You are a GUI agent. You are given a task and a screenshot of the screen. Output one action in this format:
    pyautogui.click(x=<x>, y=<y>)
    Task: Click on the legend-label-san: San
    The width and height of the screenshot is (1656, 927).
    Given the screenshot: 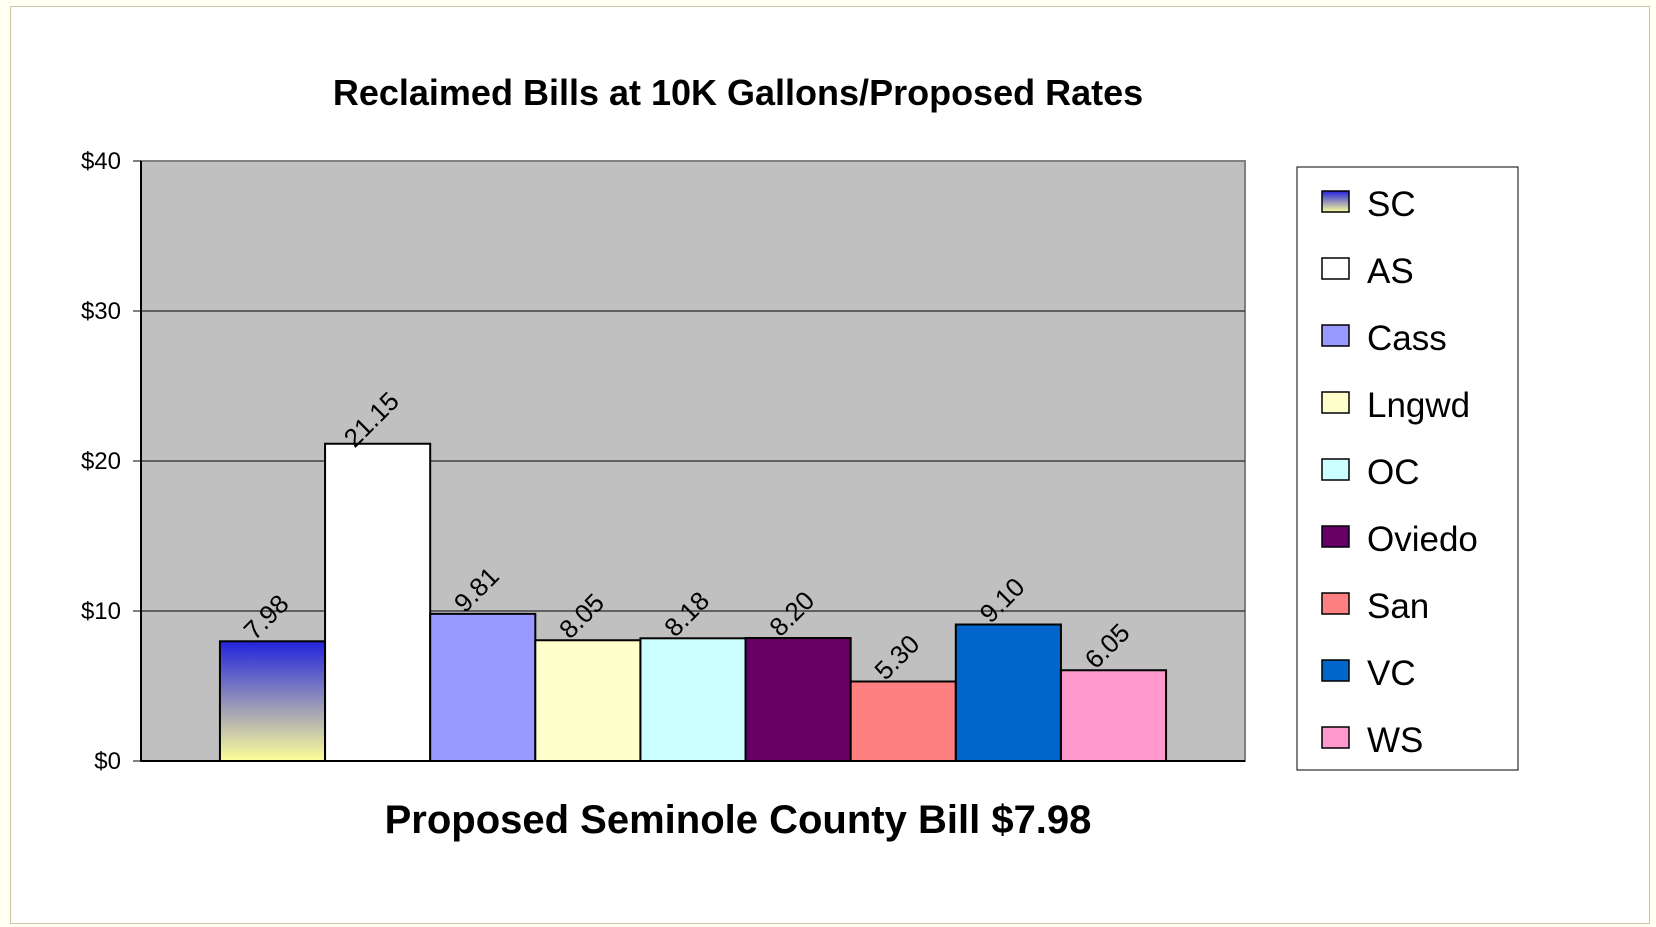 What is the action you would take?
    pyautogui.click(x=1398, y=606)
    